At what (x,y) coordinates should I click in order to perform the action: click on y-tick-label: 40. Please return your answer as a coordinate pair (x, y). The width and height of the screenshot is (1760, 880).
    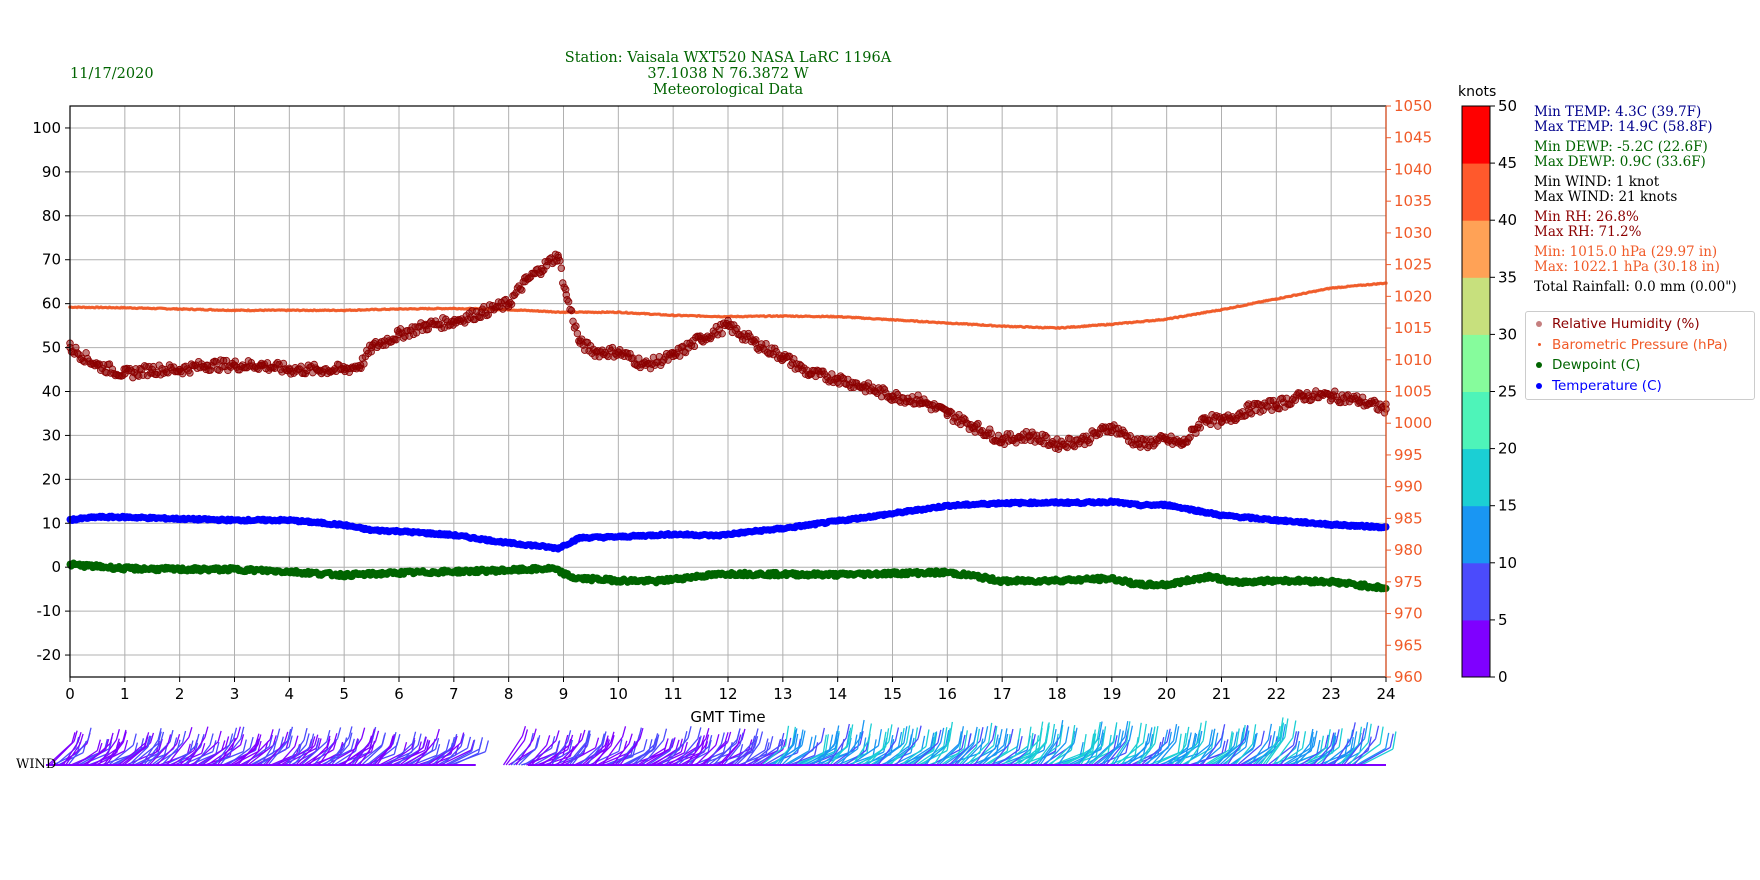
    Looking at the image, I should click on (51, 392).